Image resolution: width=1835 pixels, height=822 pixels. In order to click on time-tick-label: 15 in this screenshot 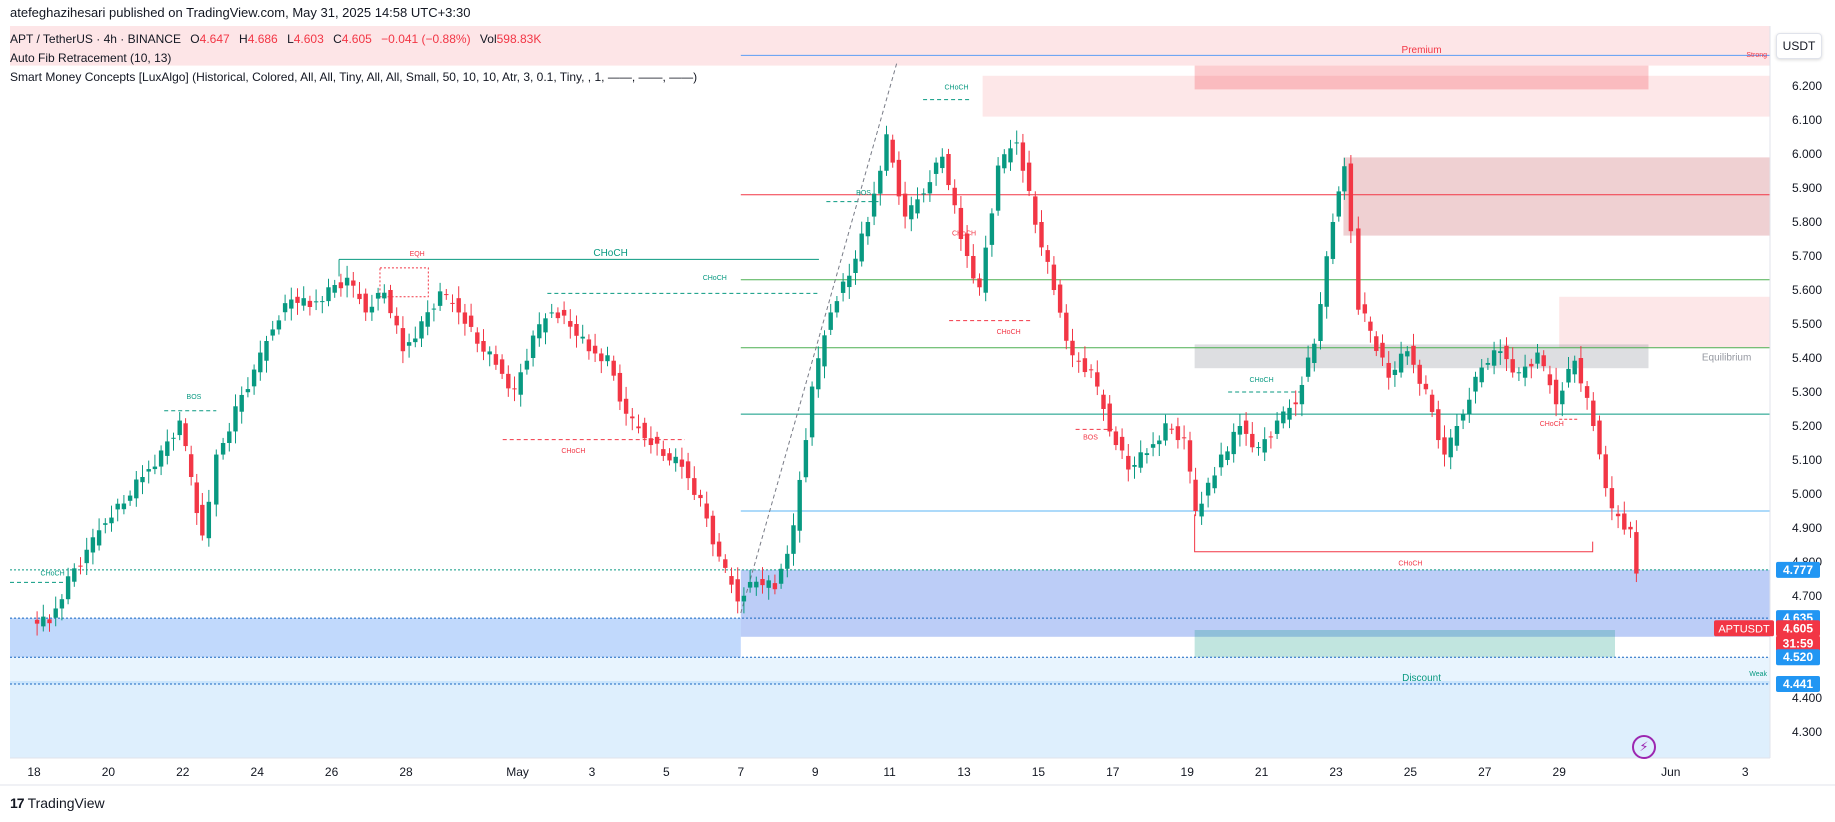, I will do `click(1039, 772)`.